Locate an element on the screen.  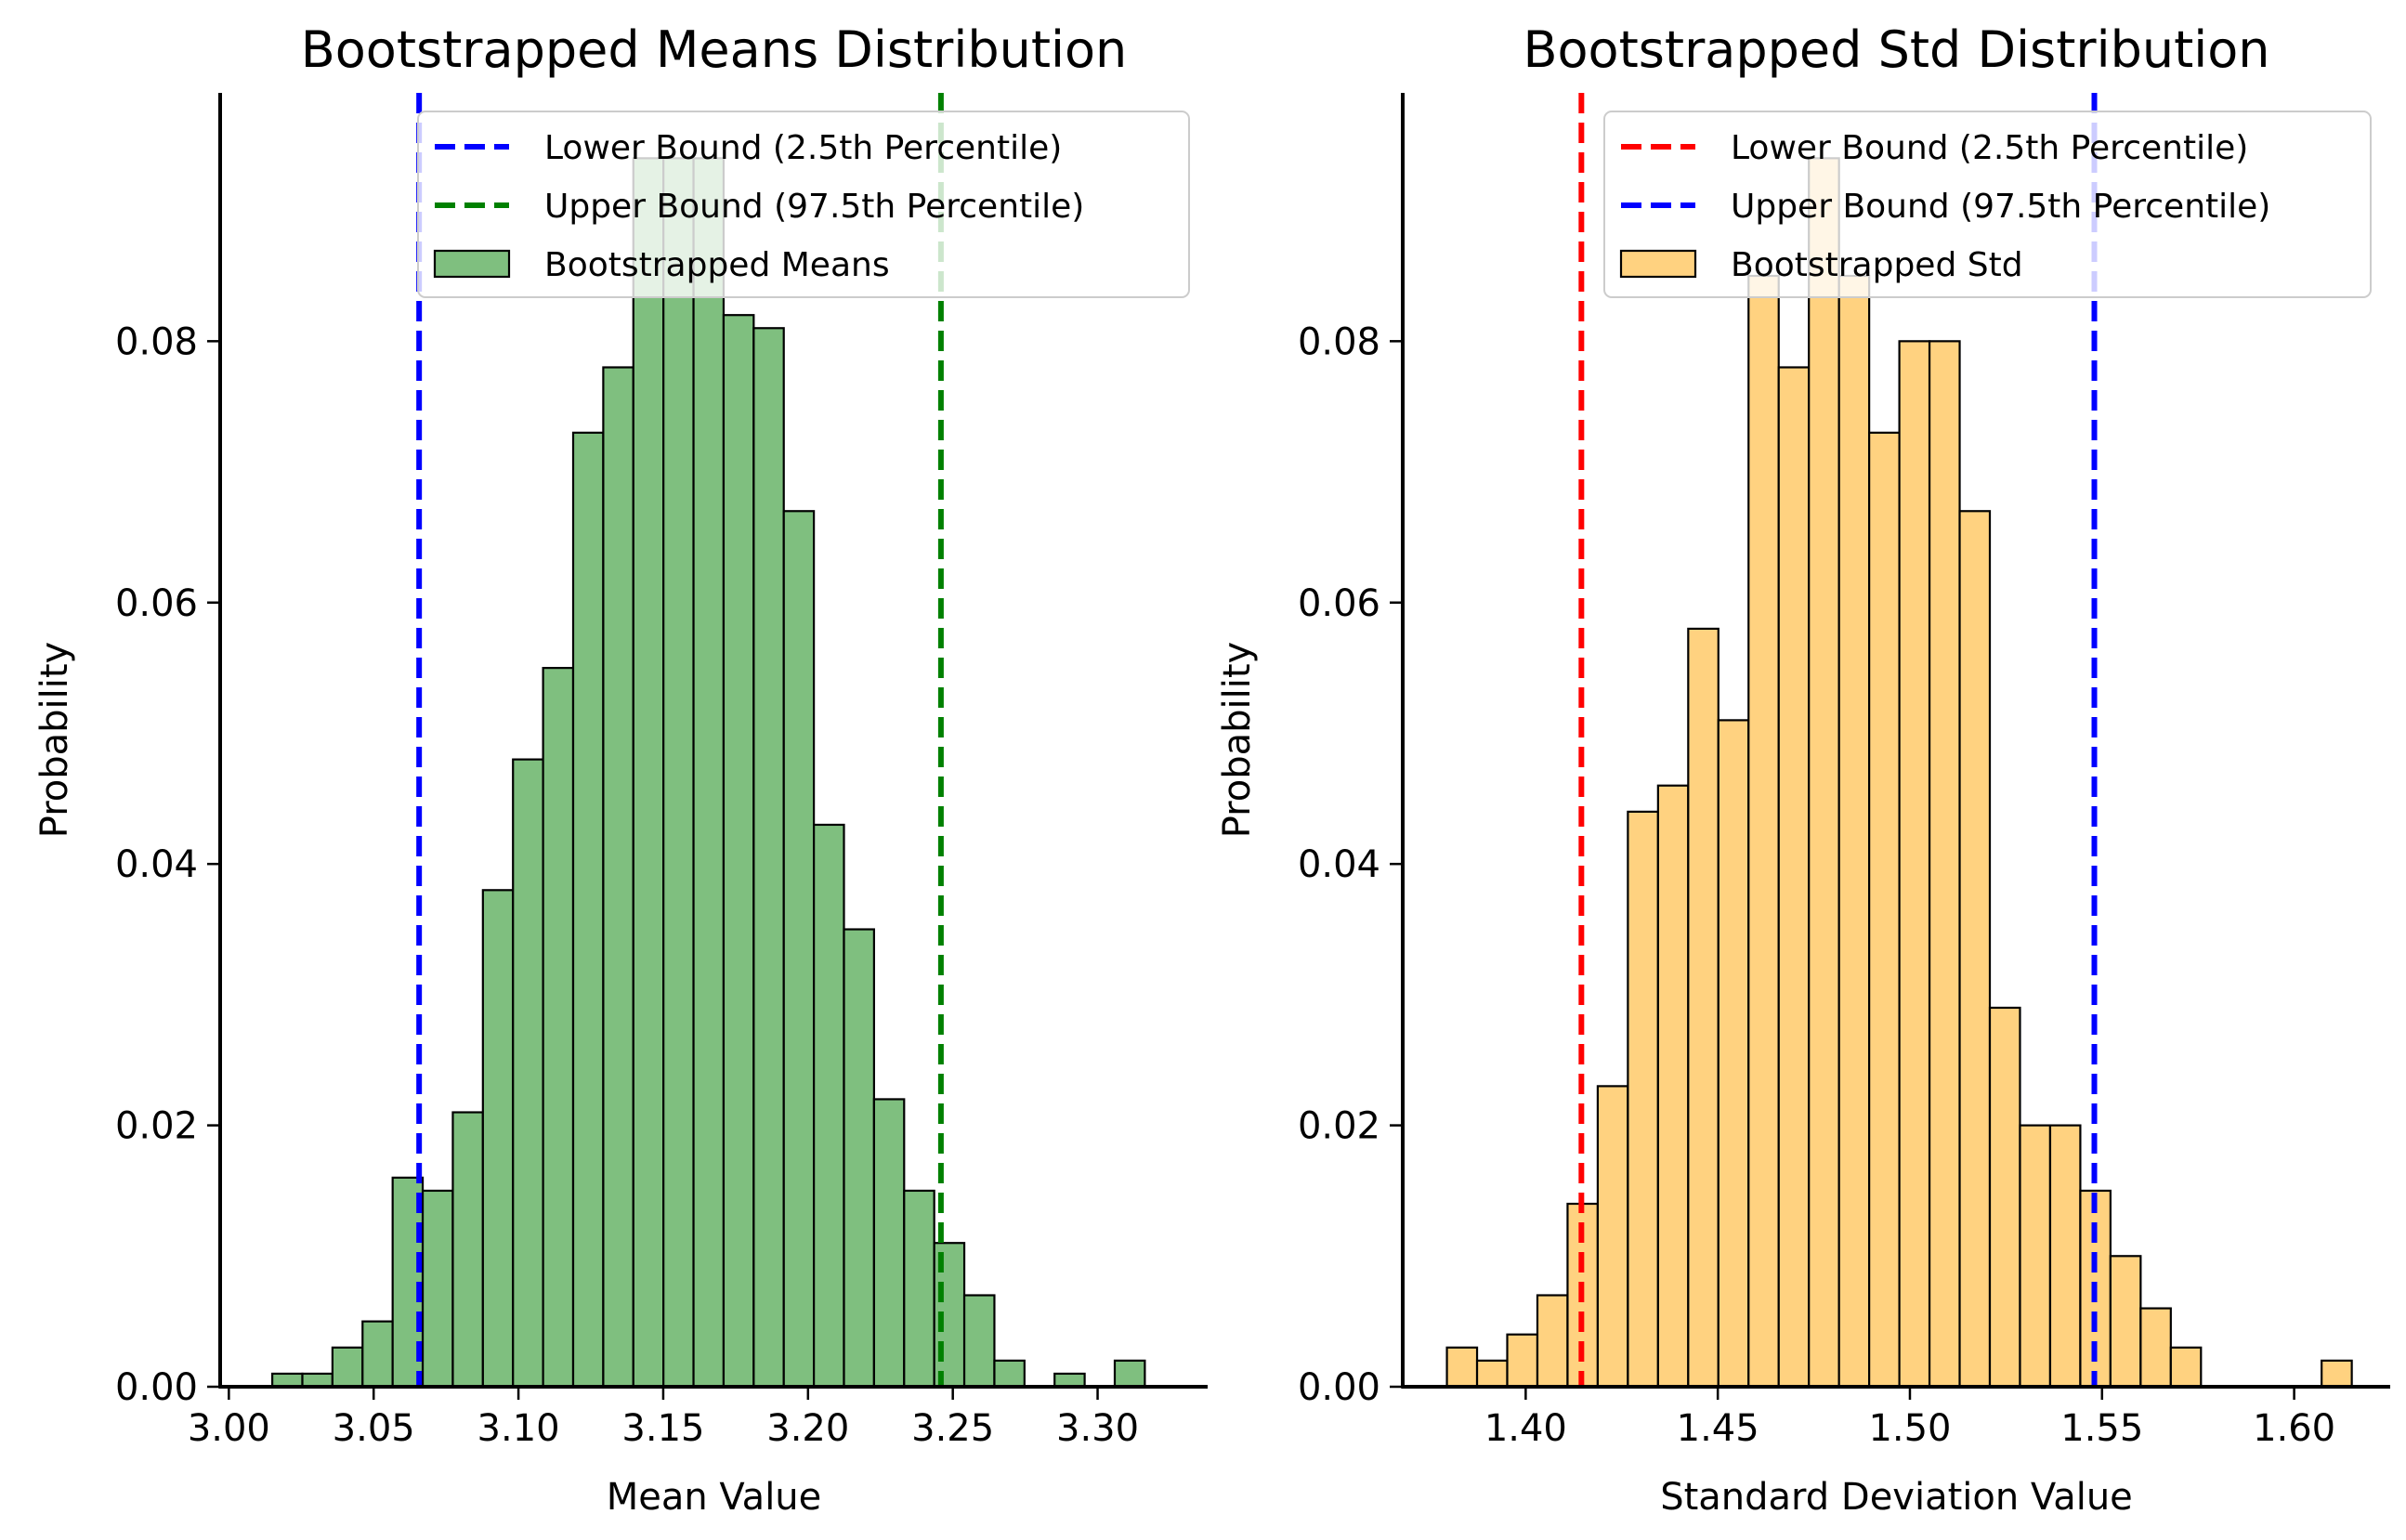
x-tick-label: 1.60 is located at coordinates (2294, 1428).